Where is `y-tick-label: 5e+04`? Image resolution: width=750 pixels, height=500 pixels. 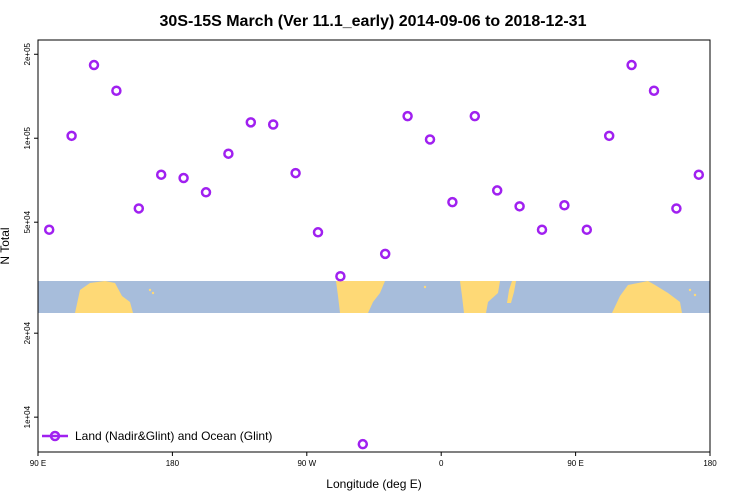 y-tick-label: 5e+04 is located at coordinates (27, 221).